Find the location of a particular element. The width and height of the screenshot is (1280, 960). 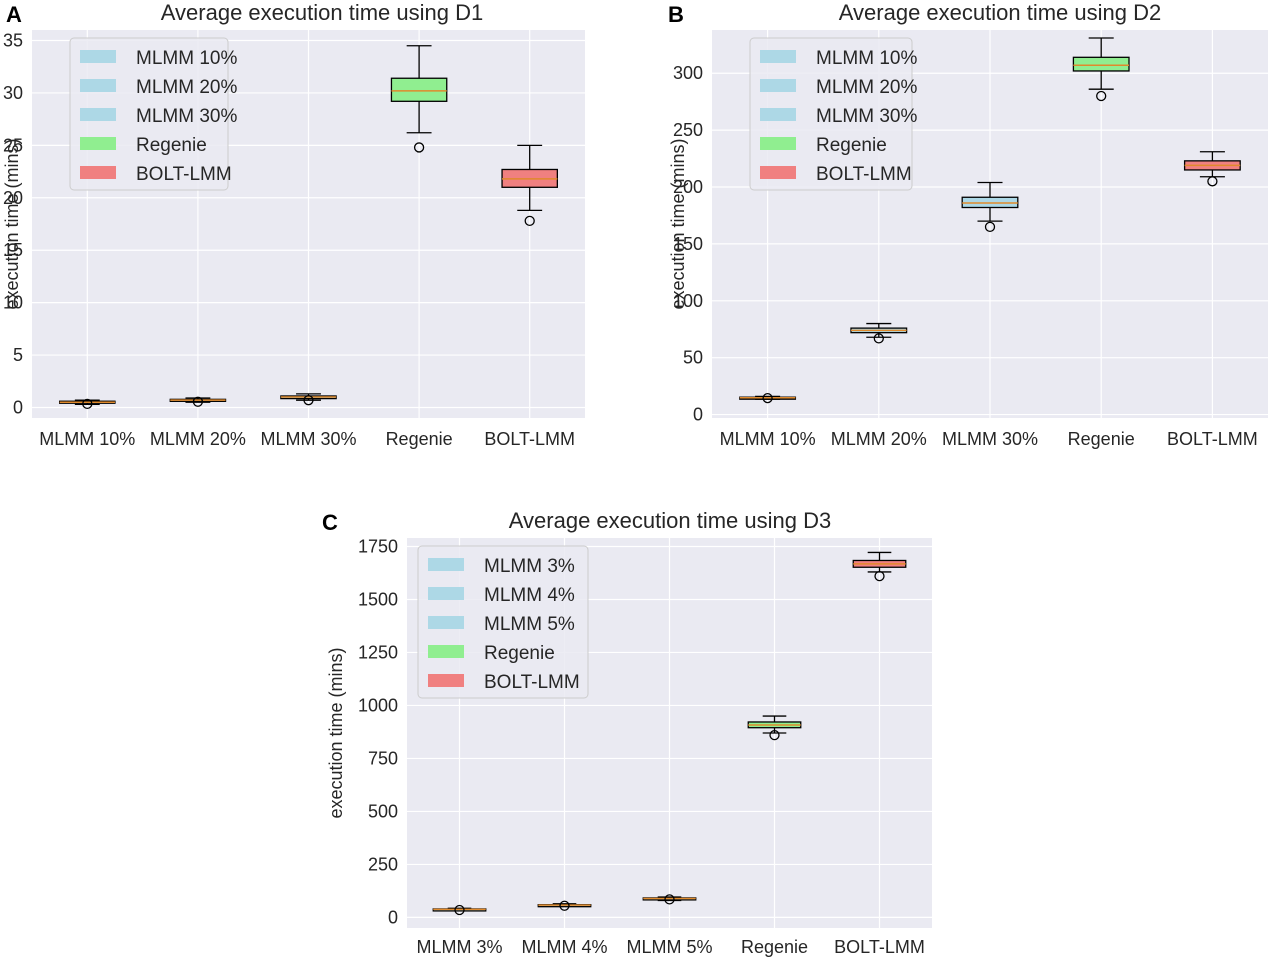

x-tick-label: MLMM 5% is located at coordinates (669, 947).